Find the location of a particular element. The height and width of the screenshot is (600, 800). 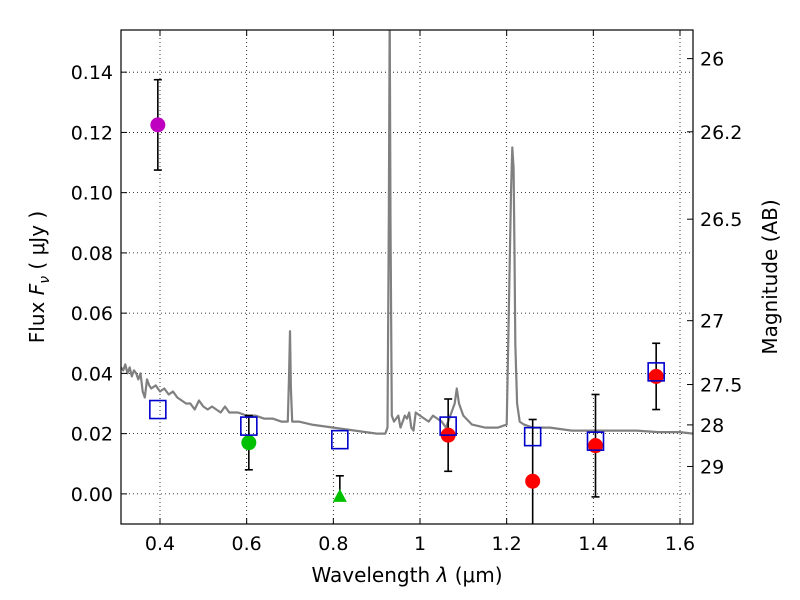

x-tick-label: 0.4 is located at coordinates (160, 544).